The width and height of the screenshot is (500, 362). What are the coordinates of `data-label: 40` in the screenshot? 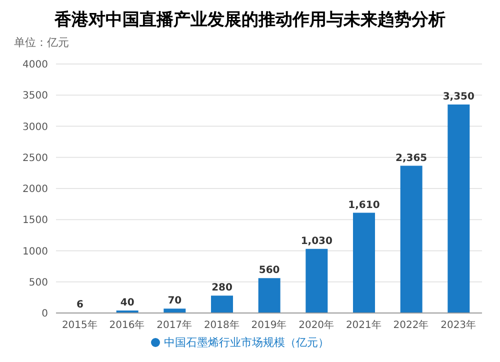 It's located at (127, 303).